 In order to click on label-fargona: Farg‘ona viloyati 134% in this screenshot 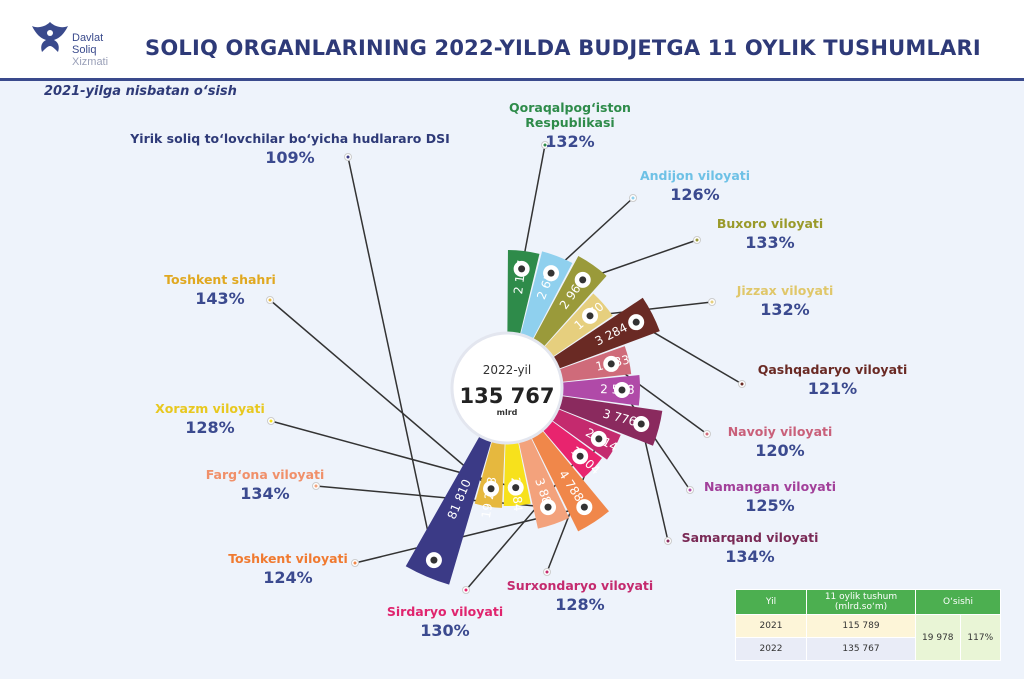, I will do `click(265, 485)`.